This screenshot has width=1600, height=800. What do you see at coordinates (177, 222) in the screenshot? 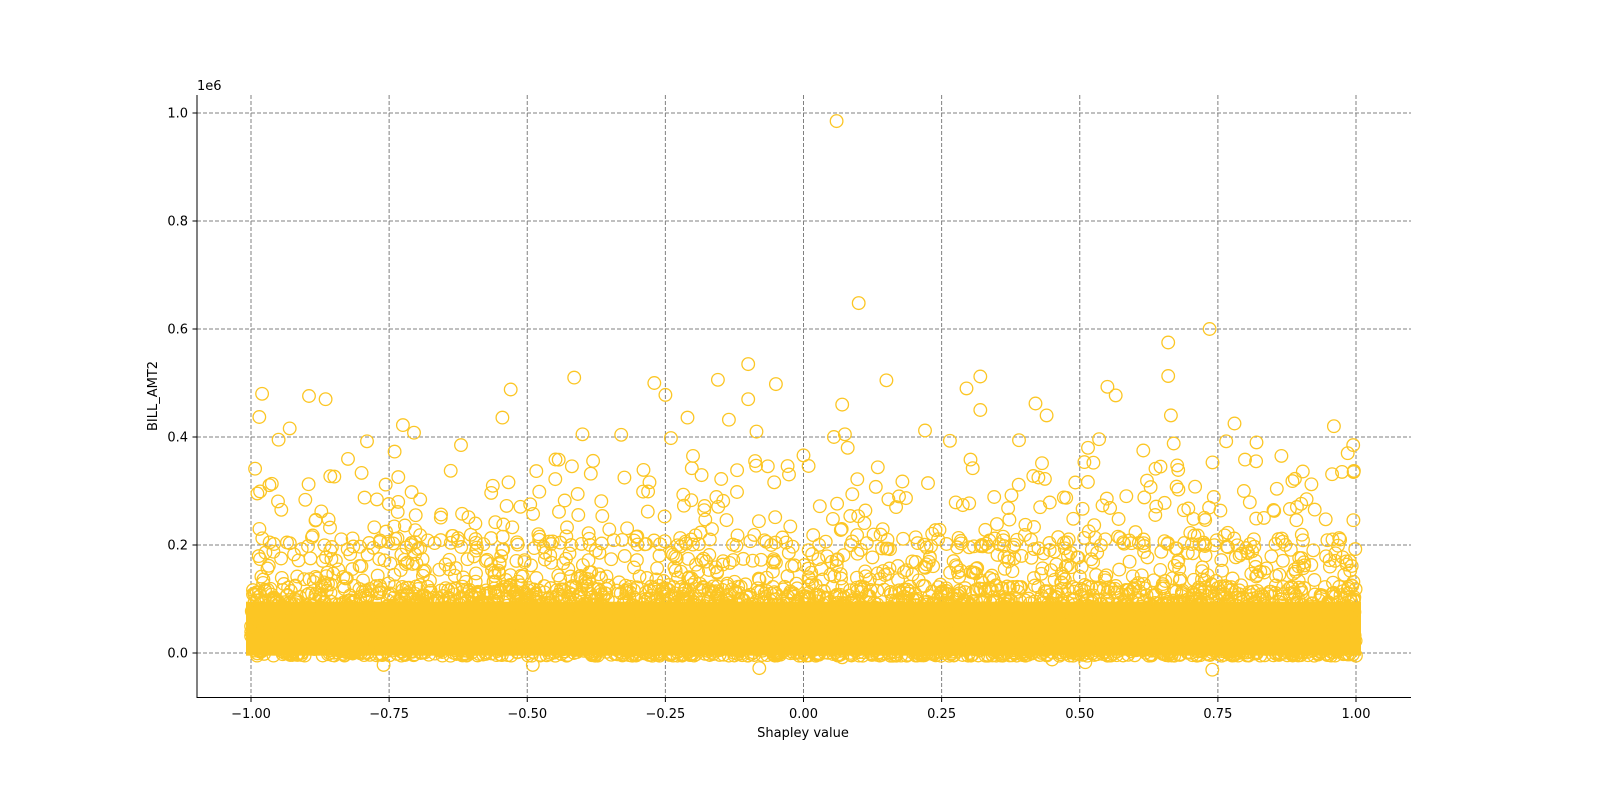
I see `y-tick-label: 0.8` at bounding box center [177, 222].